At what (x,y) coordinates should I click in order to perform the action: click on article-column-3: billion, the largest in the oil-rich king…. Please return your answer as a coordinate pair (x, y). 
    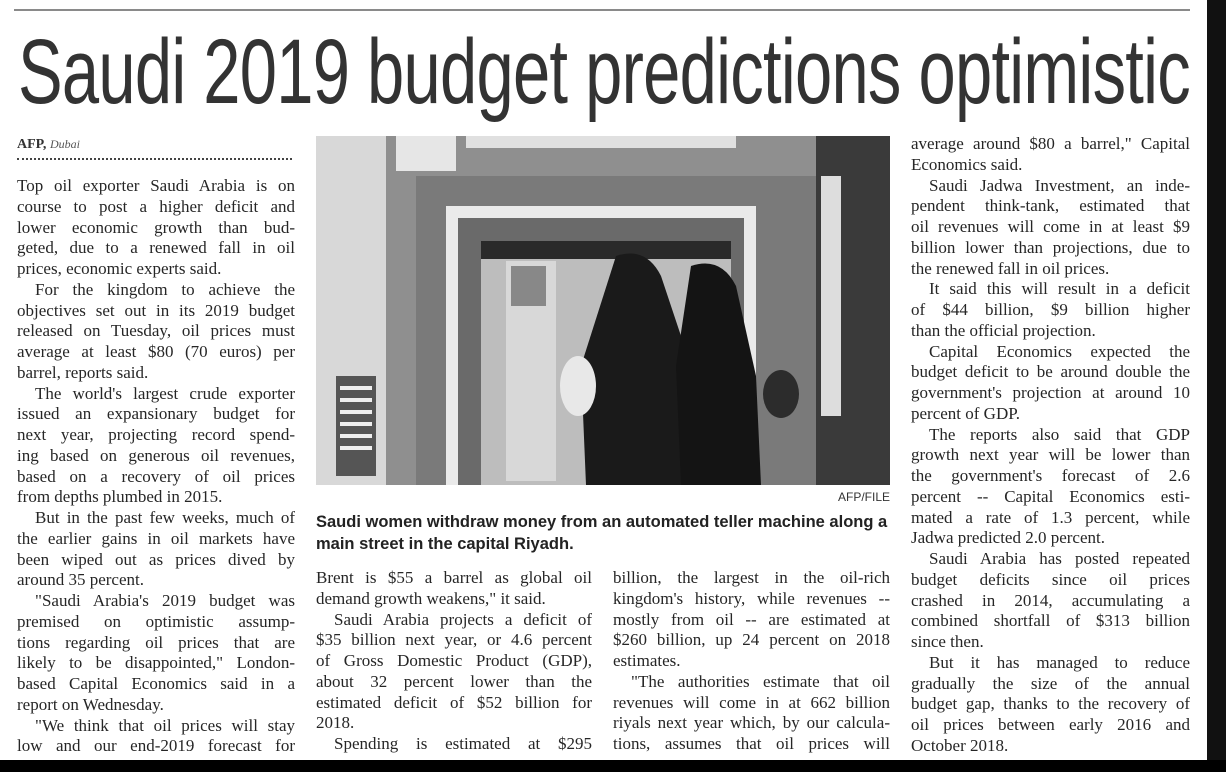
    Looking at the image, I should click on (751, 661).